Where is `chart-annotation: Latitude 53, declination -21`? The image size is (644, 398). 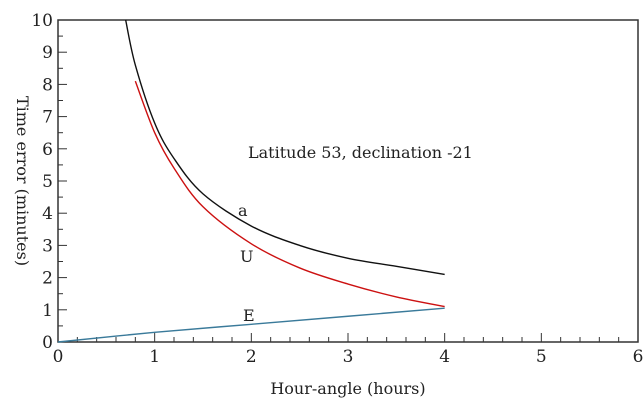 chart-annotation: Latitude 53, declination -21 is located at coordinates (360, 152).